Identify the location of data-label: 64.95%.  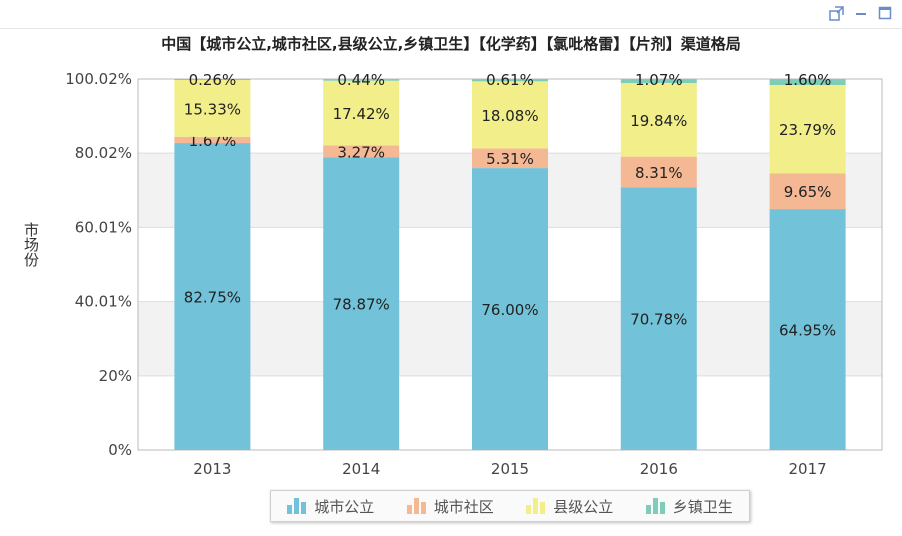
(807, 331).